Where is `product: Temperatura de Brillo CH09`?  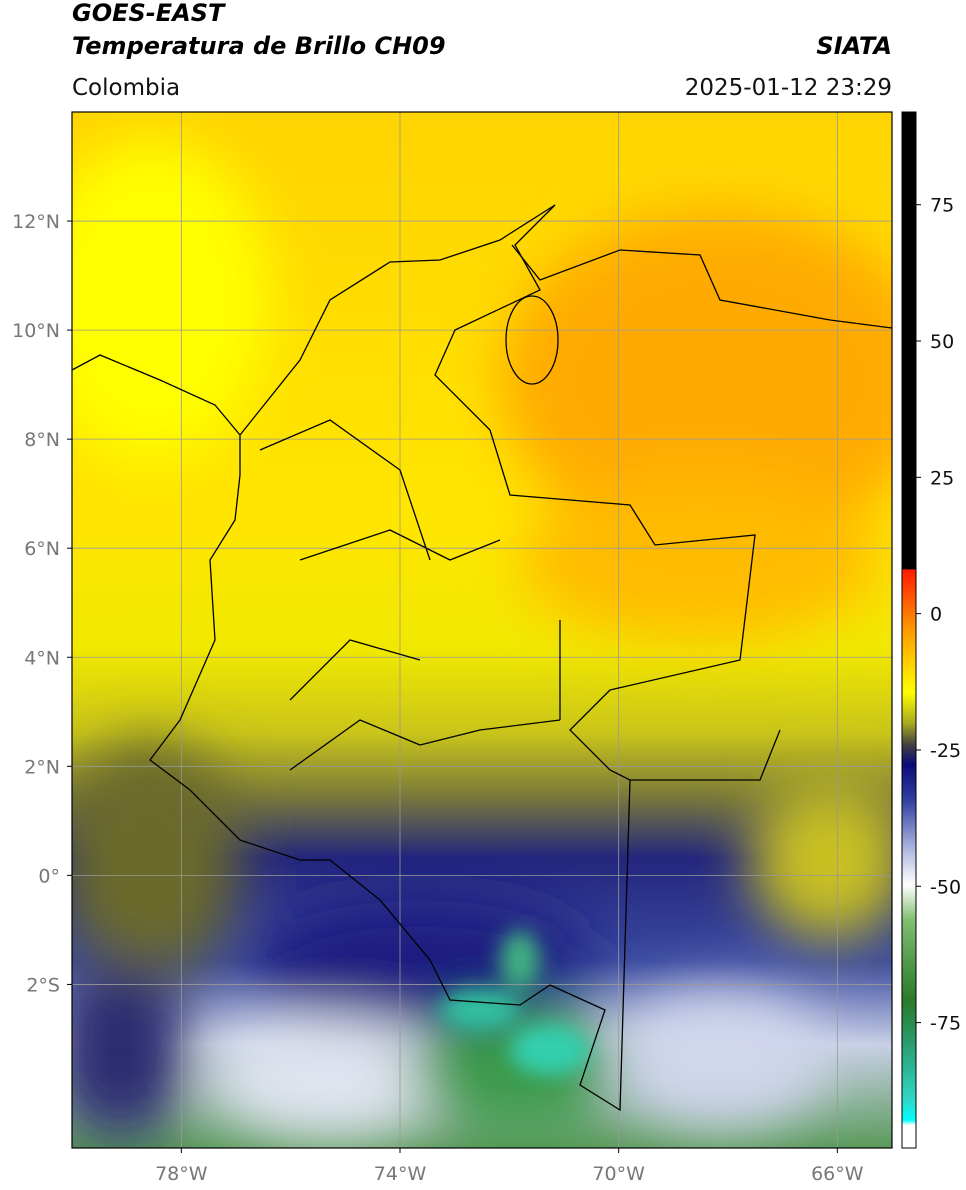
product: Temperatura de Brillo CH09 is located at coordinates (259, 46).